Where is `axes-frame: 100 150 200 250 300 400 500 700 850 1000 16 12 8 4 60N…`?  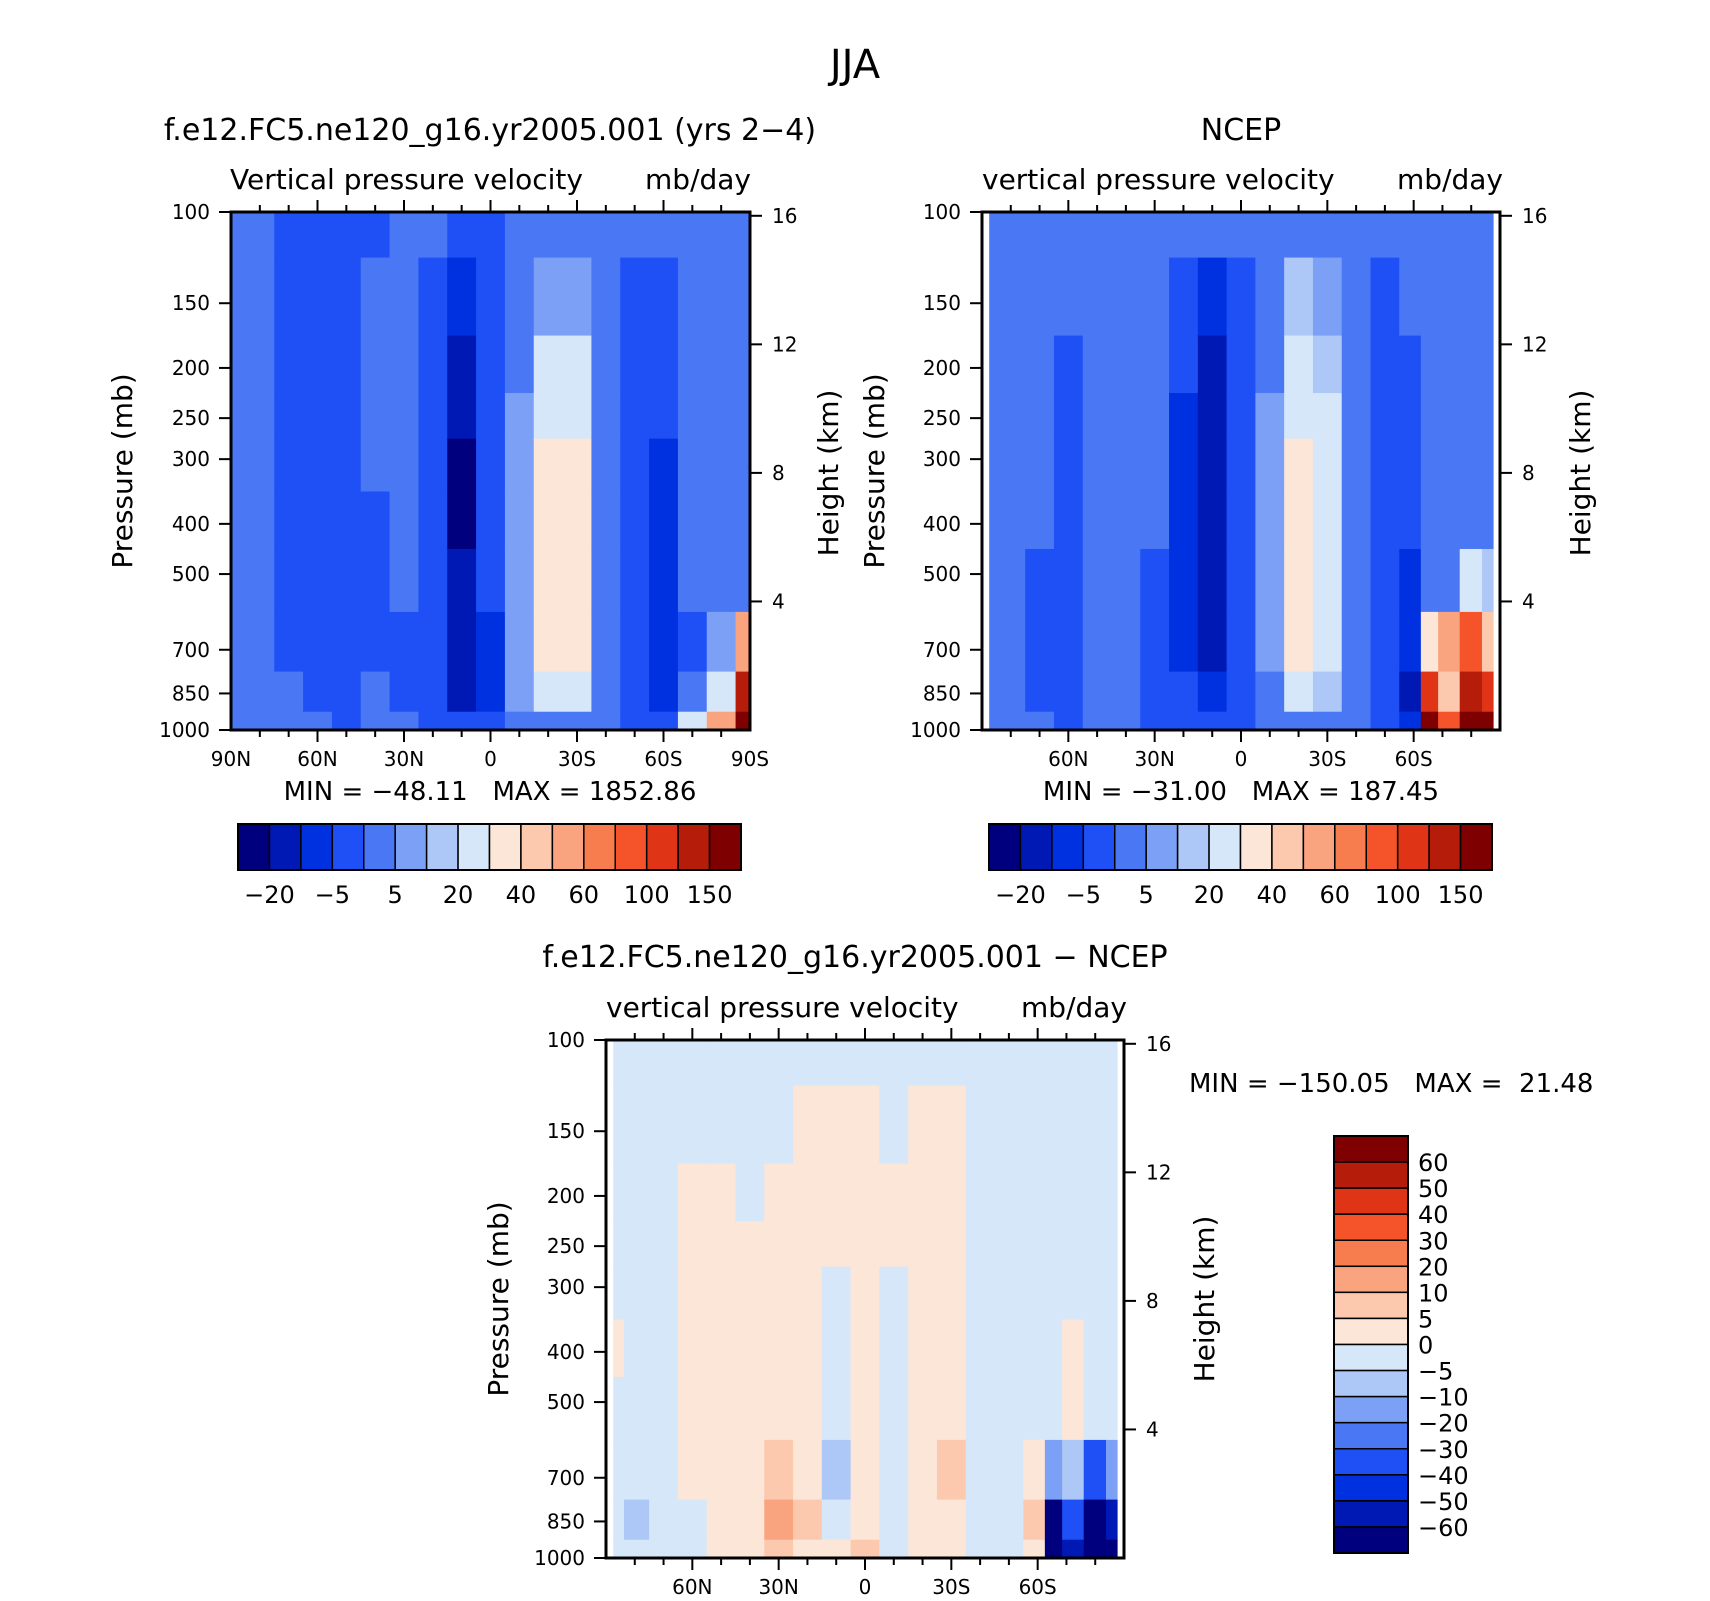
axes-frame: 100 150 200 250 300 400 500 700 850 1000 16 12 8 4 60N… is located at coordinates (852, 1313).